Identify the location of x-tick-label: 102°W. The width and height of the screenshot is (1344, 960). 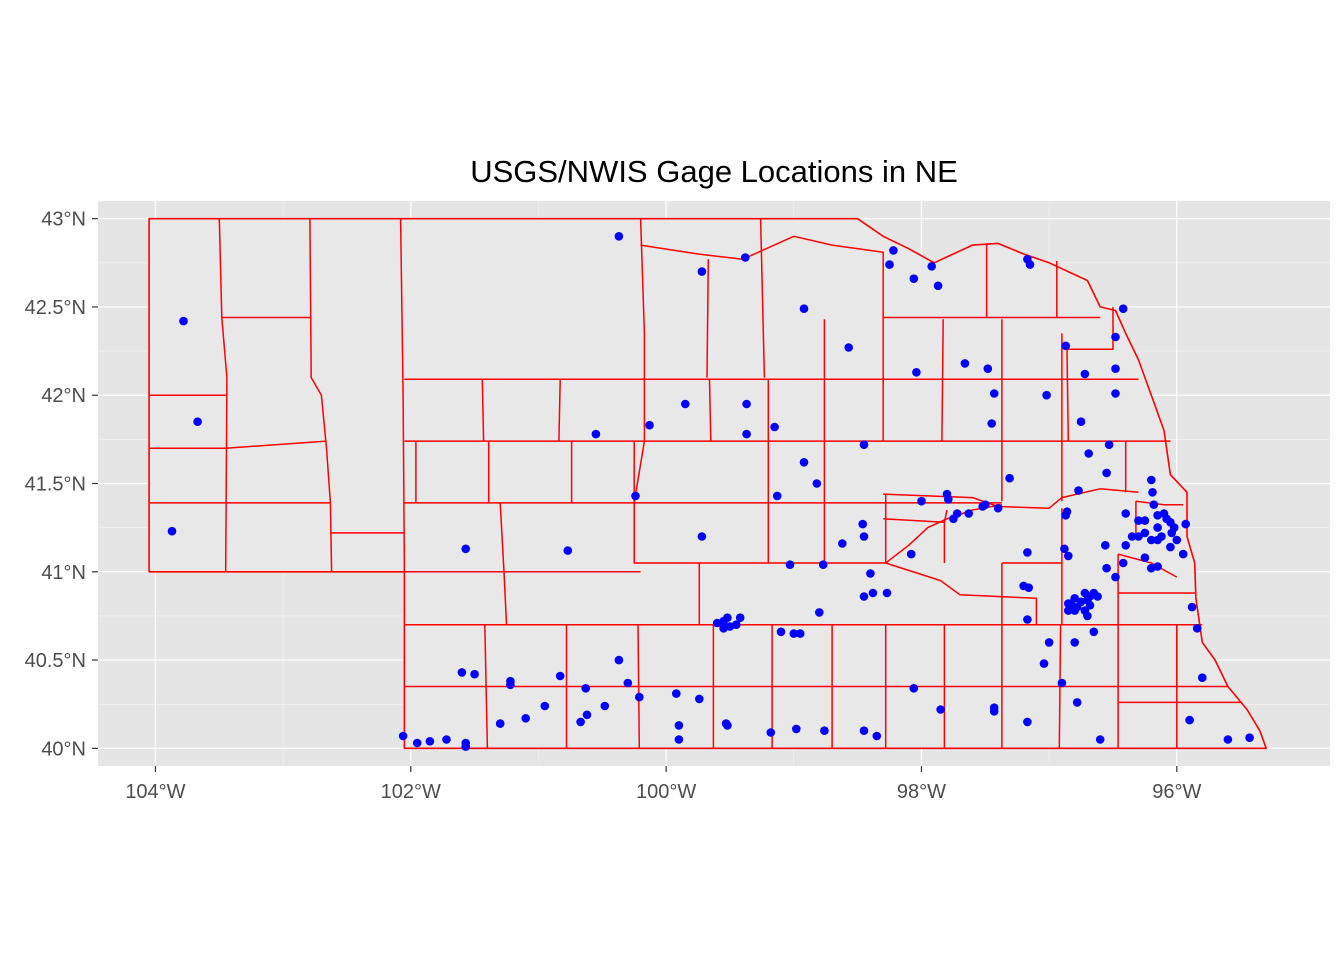
(411, 792).